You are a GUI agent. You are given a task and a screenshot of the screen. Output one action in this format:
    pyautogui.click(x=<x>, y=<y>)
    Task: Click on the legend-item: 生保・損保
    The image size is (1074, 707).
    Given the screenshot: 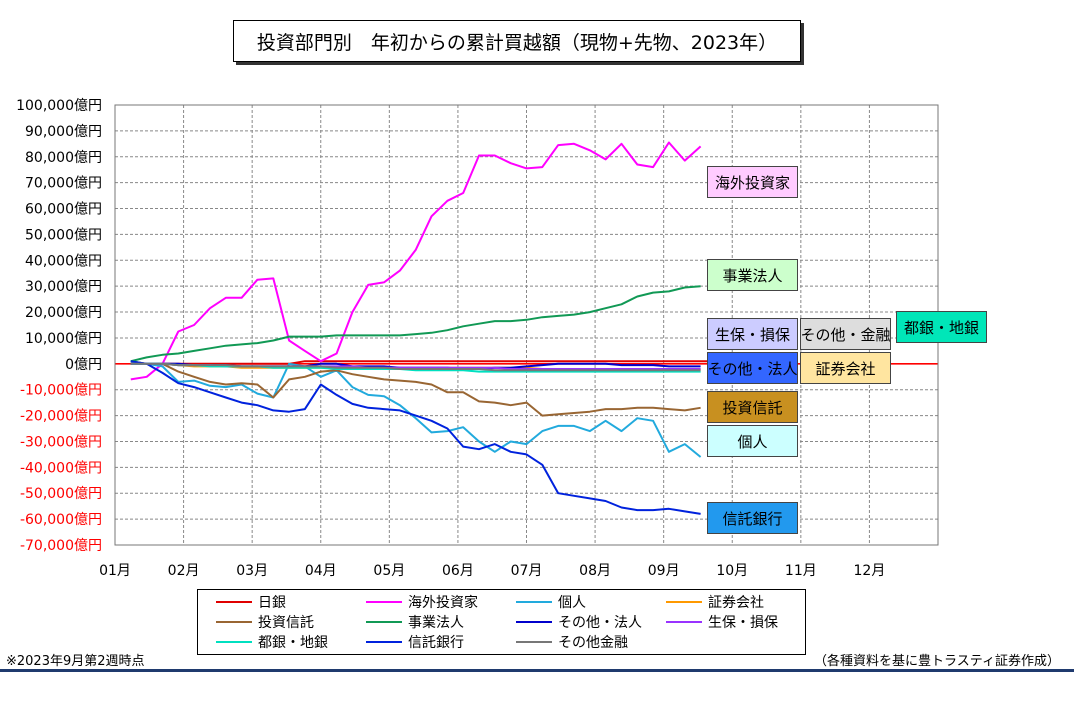 What is the action you would take?
    pyautogui.click(x=722, y=622)
    